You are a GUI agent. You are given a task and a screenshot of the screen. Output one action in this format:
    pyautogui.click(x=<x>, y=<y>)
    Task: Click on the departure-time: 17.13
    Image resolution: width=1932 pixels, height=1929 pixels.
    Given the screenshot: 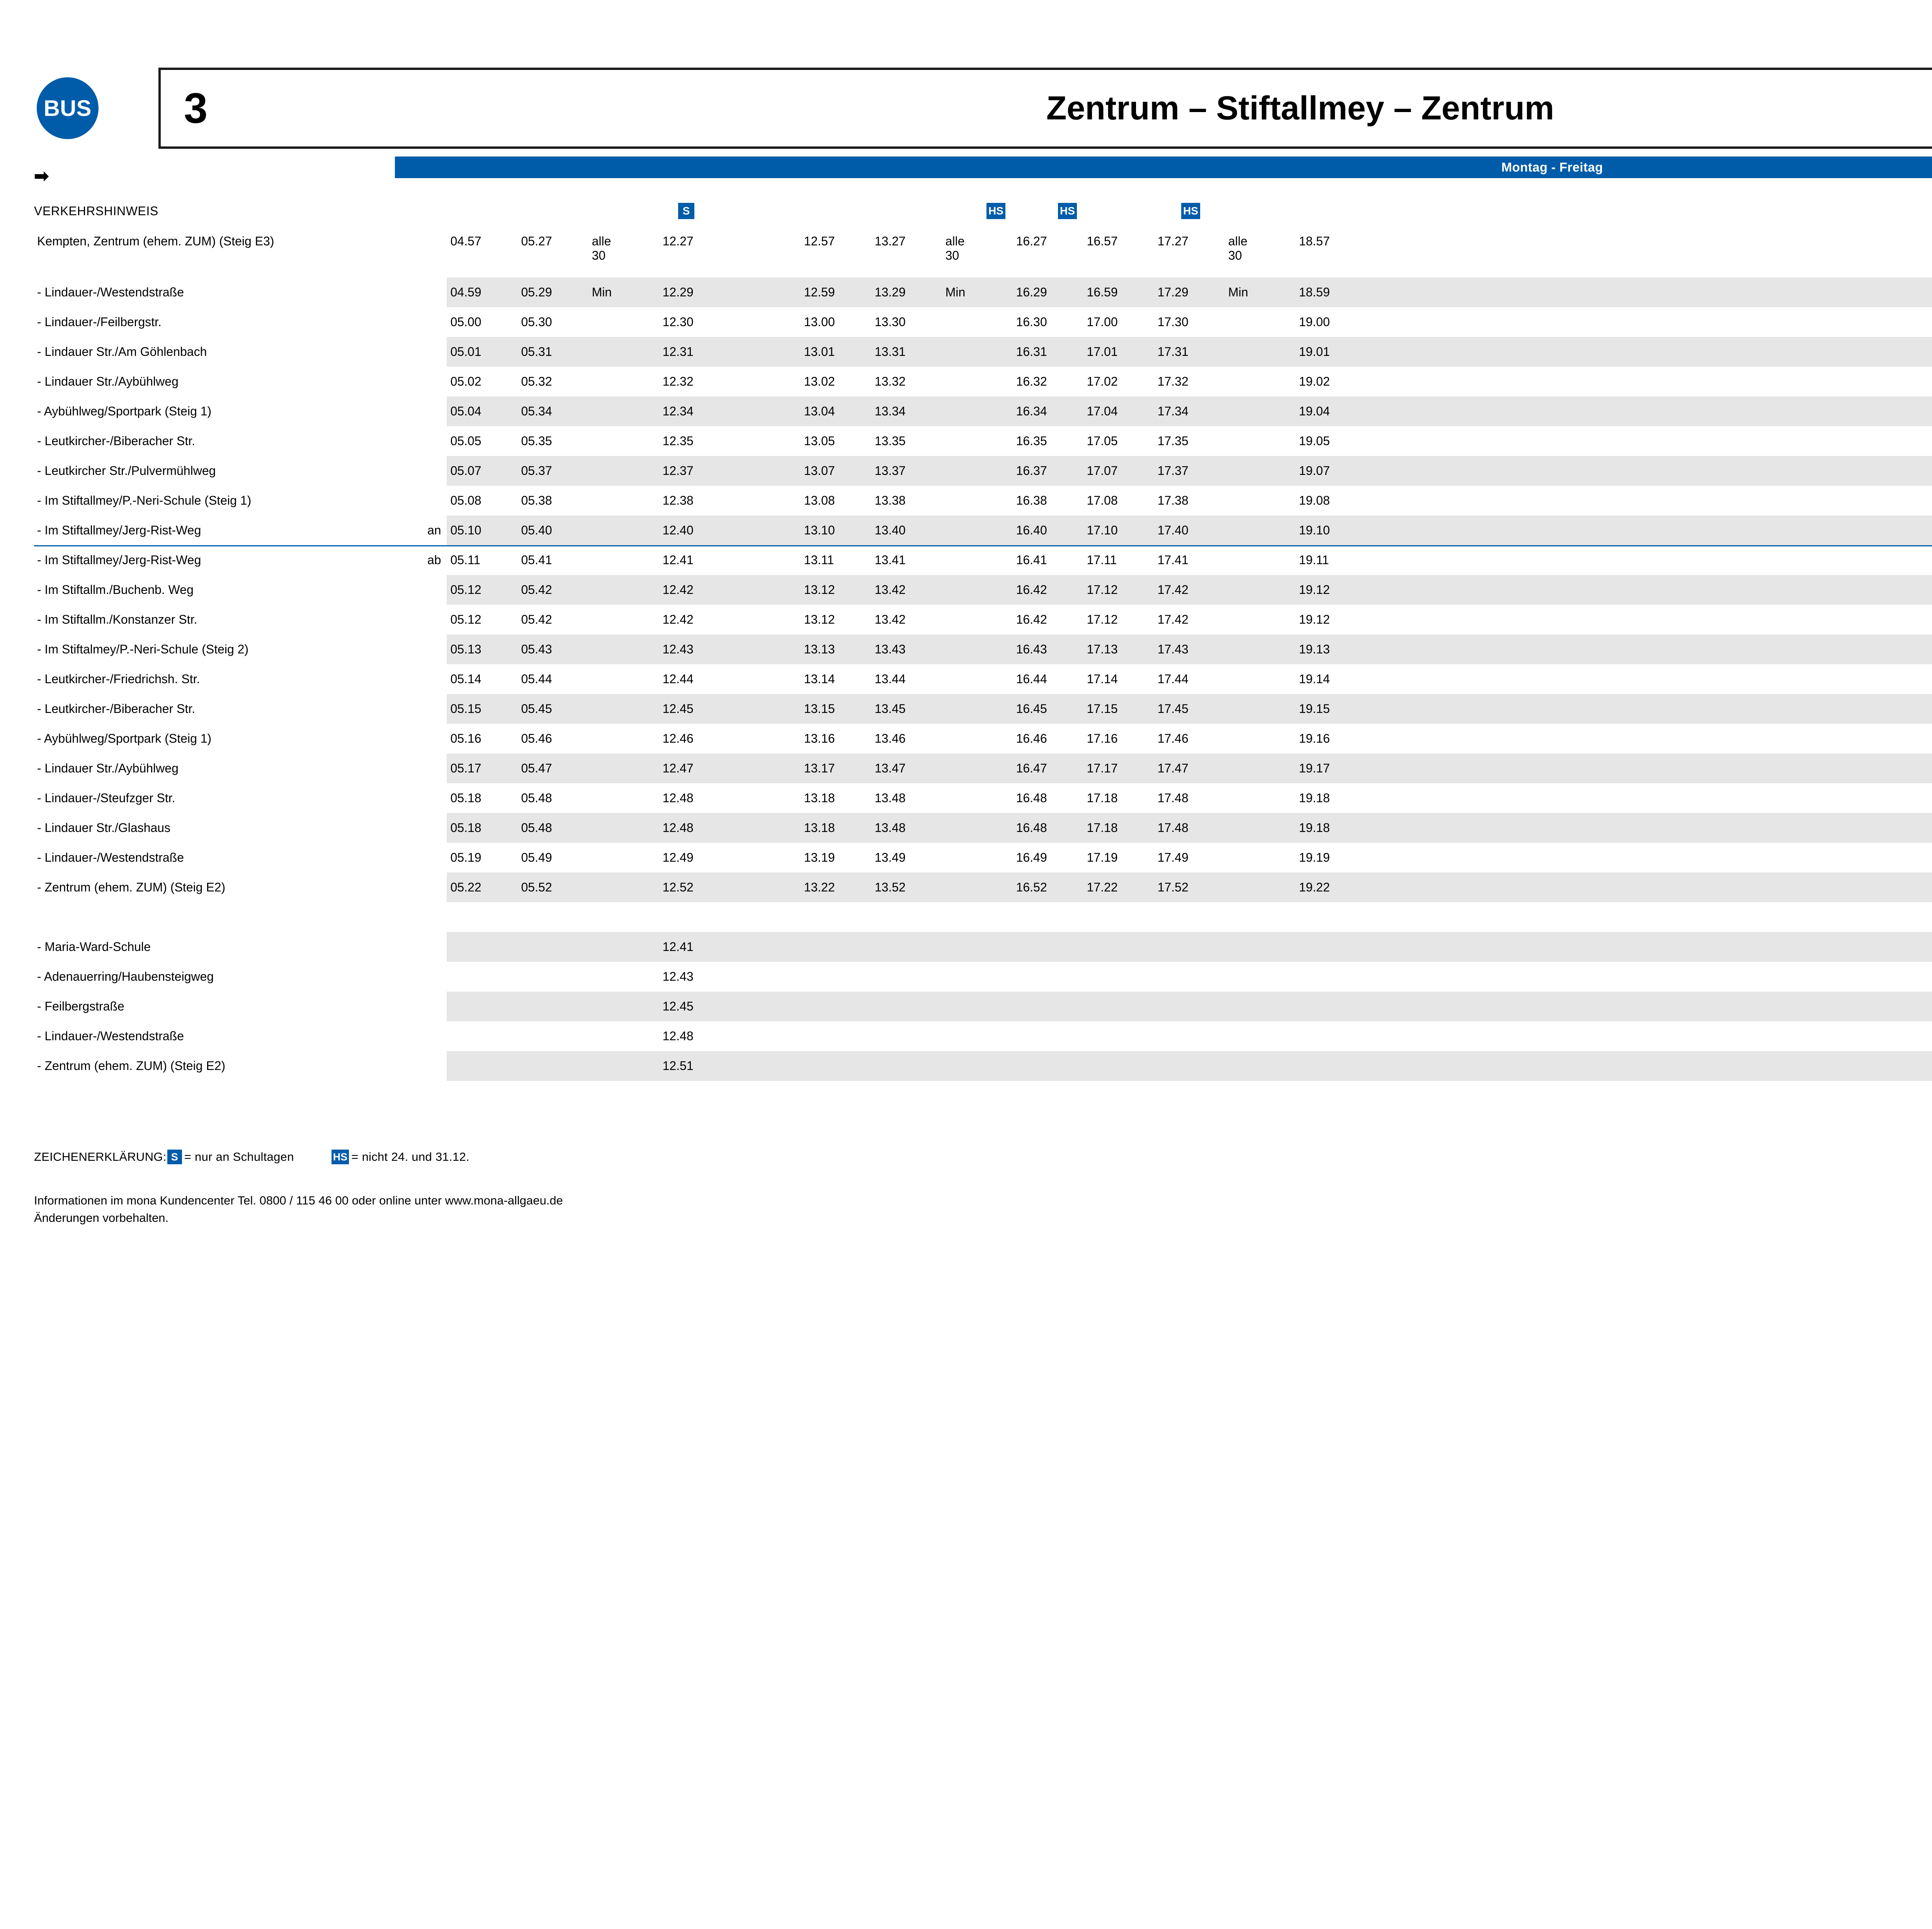 What is the action you would take?
    pyautogui.click(x=1119, y=649)
    